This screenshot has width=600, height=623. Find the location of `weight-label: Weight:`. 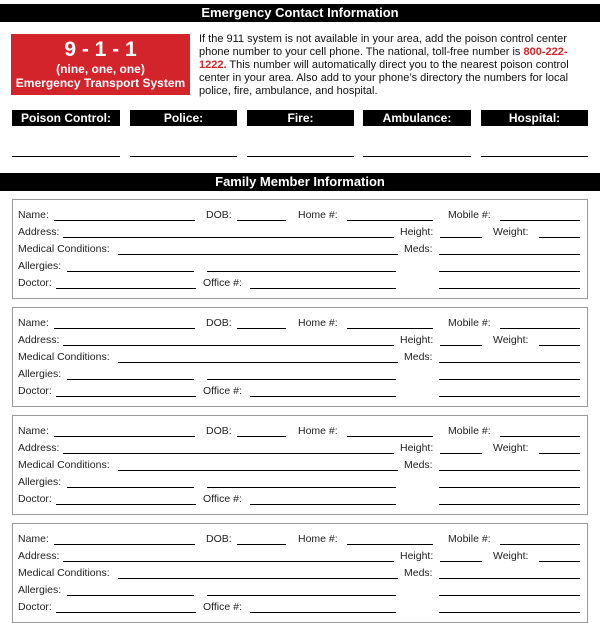

weight-label: Weight: is located at coordinates (511, 232).